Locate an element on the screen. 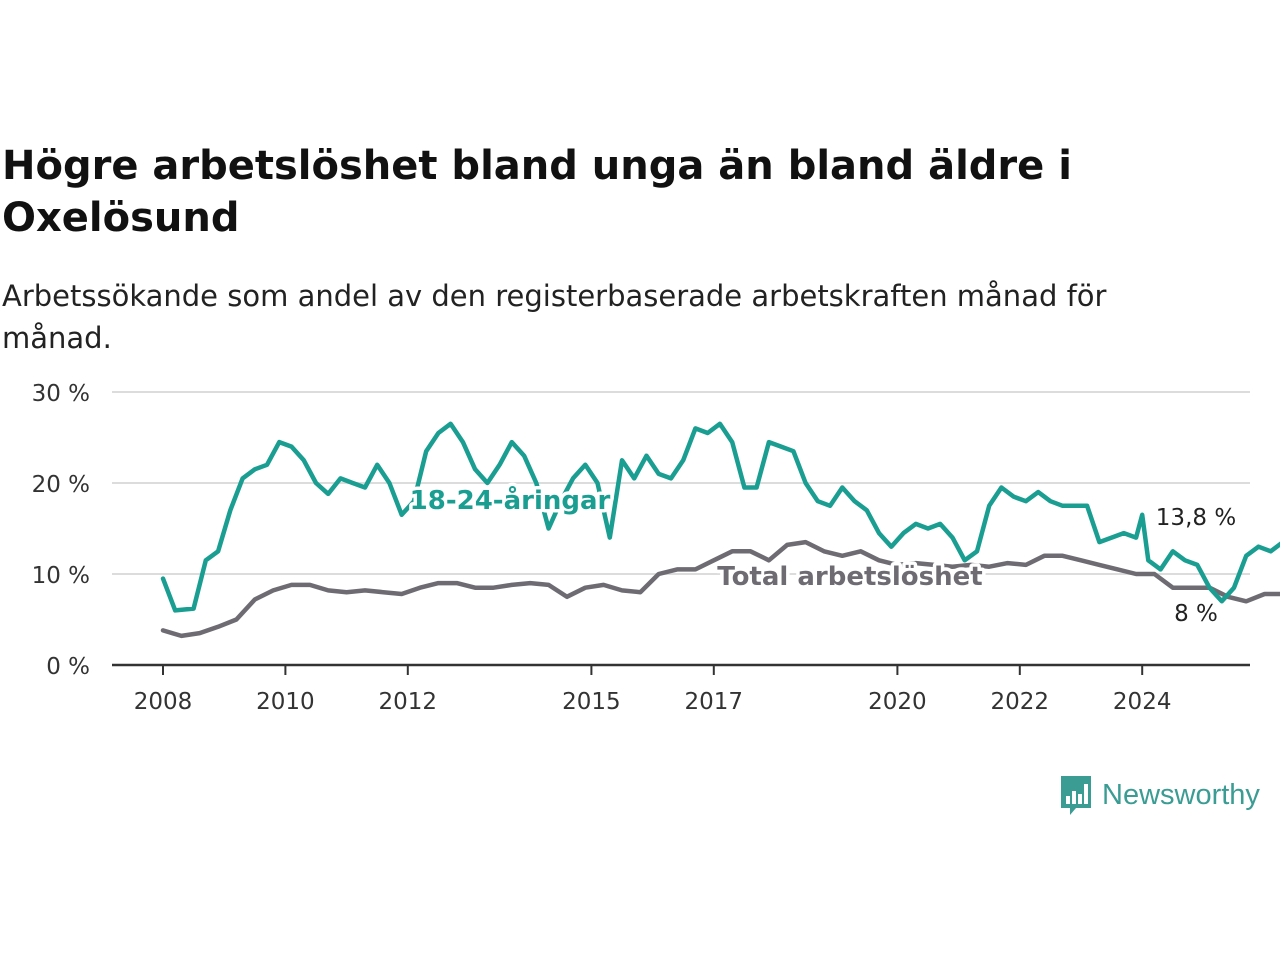 This screenshot has height=960, width=1280. x-tick-label: 2012 is located at coordinates (408, 702).